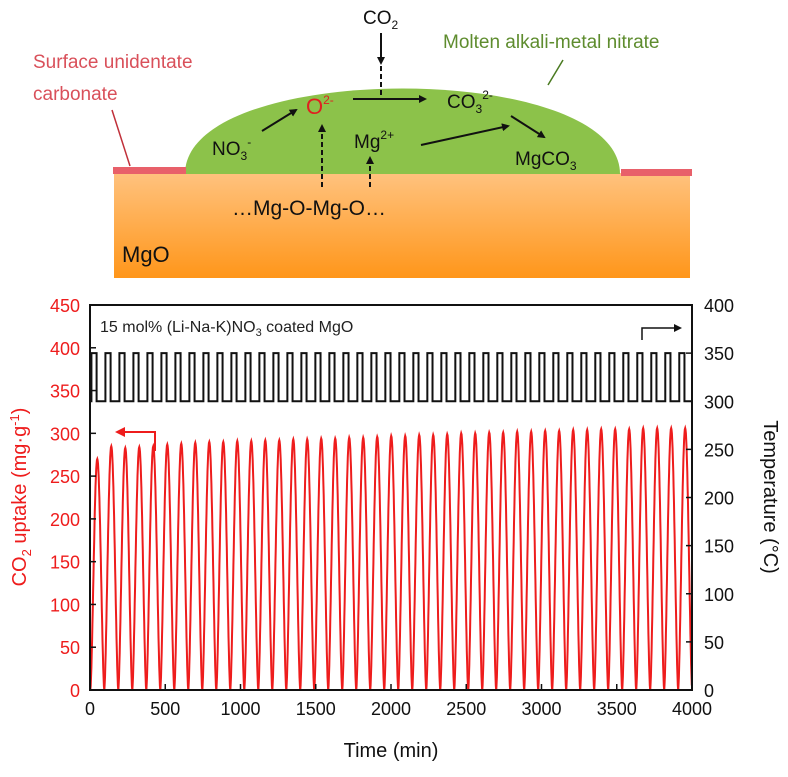  Describe the element at coordinates (121, 138) in the screenshot. I see `carbonate-pointer` at that location.